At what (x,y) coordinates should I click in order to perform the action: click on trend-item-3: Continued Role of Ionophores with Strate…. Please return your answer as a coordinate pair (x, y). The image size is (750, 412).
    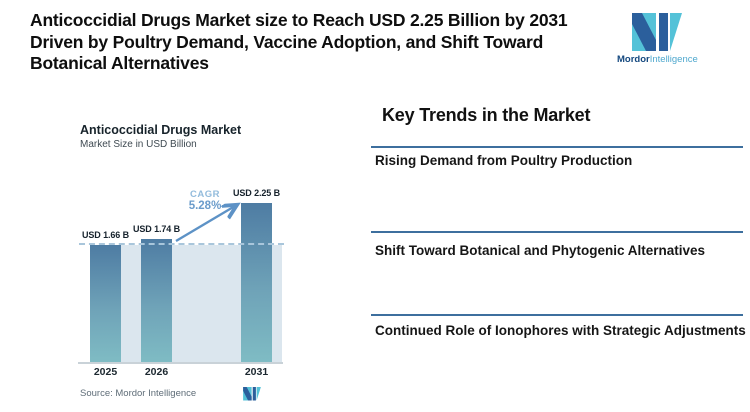
    Looking at the image, I should click on (560, 330).